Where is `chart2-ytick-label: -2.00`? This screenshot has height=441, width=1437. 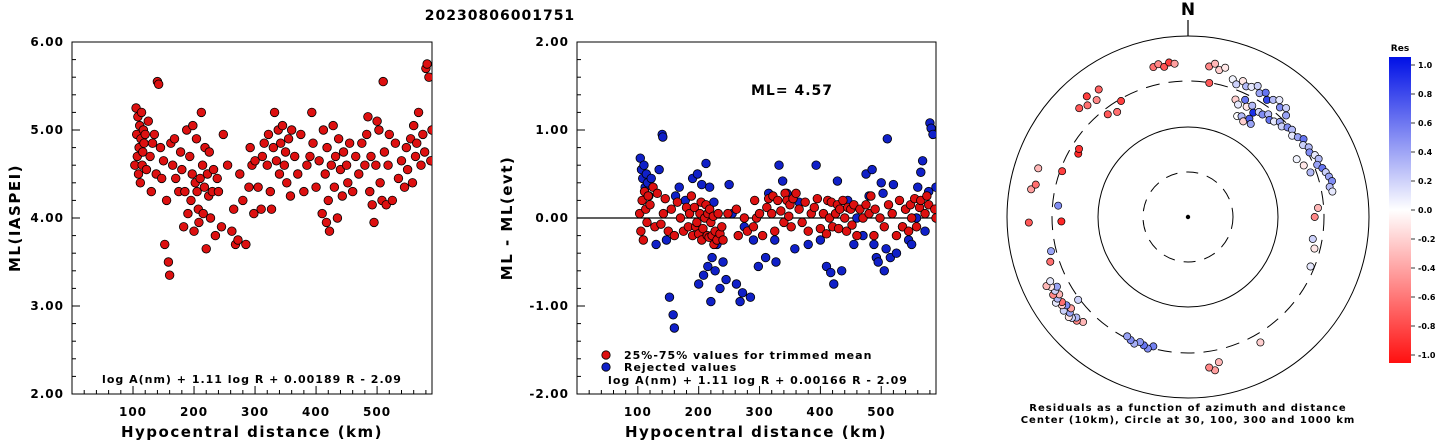 chart2-ytick-label: -2.00 is located at coordinates (549, 394).